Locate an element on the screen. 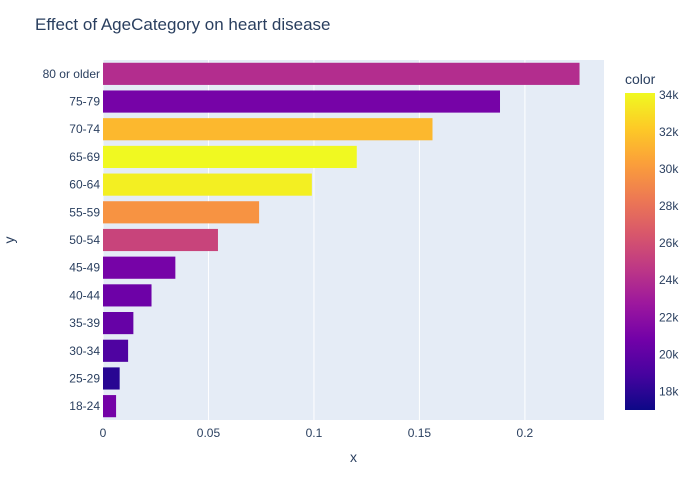 Image resolution: width=700 pixels, height=500 pixels. colorbar-tick-label: 30k is located at coordinates (669, 169).